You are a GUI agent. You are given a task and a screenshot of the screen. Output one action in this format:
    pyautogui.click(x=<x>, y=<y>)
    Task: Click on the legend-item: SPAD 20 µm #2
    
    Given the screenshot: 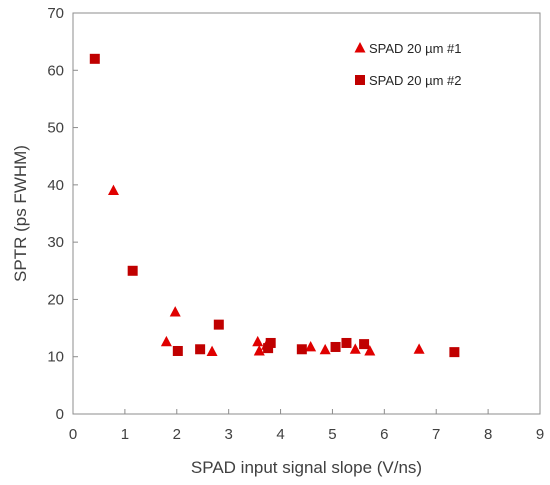 What is the action you would take?
    pyautogui.click(x=408, y=80)
    